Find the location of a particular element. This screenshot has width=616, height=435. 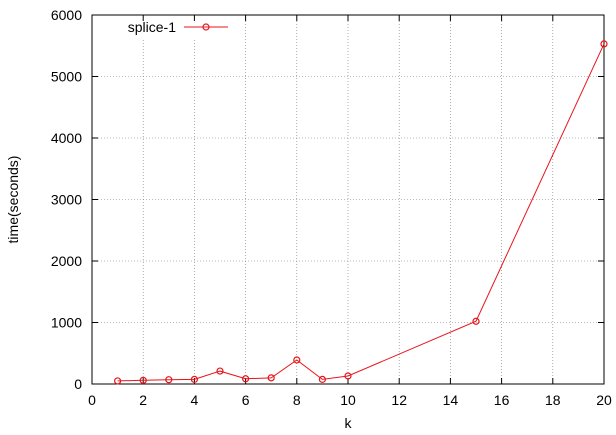

x-tick-label: 2 is located at coordinates (143, 400).